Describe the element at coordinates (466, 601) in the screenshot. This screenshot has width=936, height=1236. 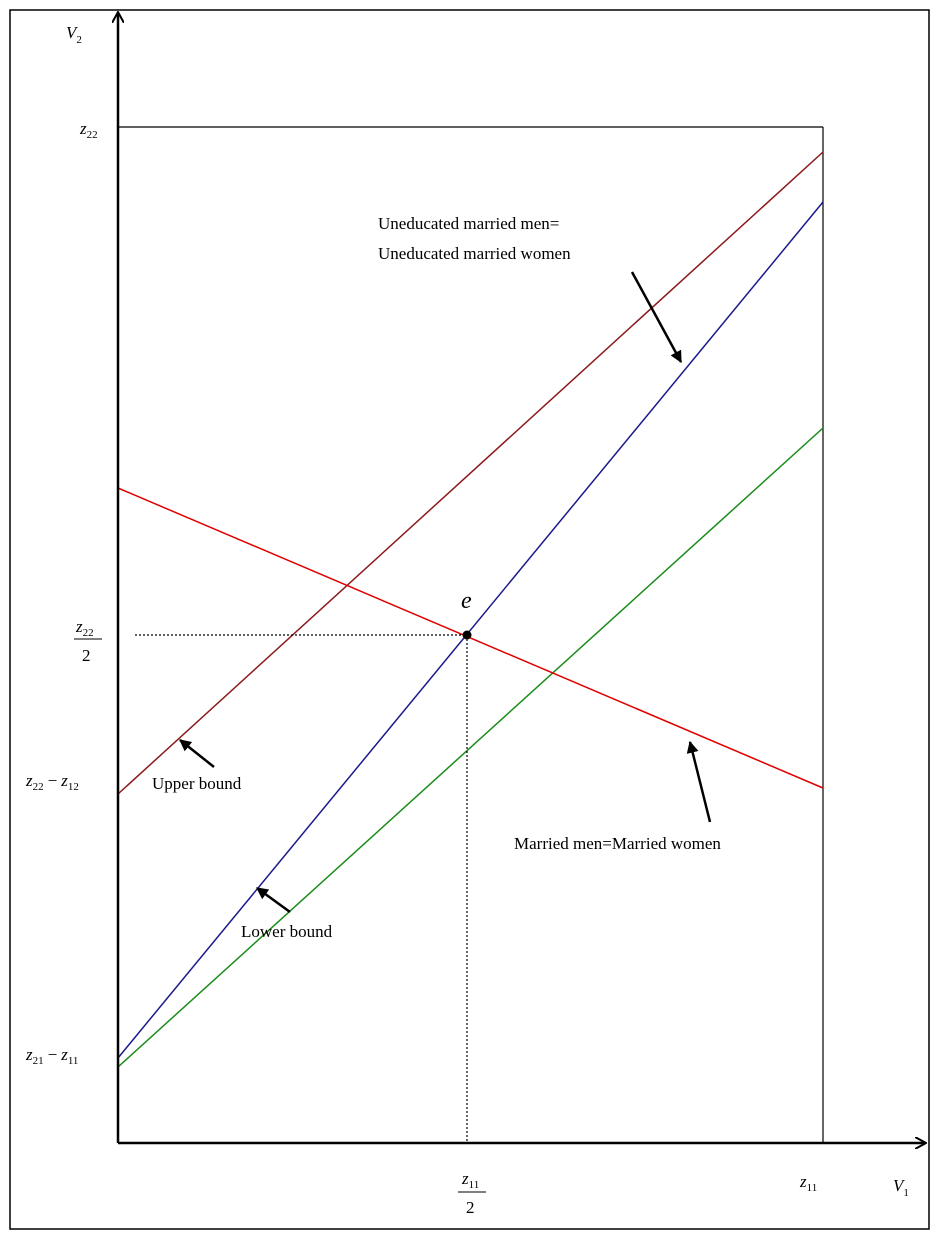
I see `point-label: e` at that location.